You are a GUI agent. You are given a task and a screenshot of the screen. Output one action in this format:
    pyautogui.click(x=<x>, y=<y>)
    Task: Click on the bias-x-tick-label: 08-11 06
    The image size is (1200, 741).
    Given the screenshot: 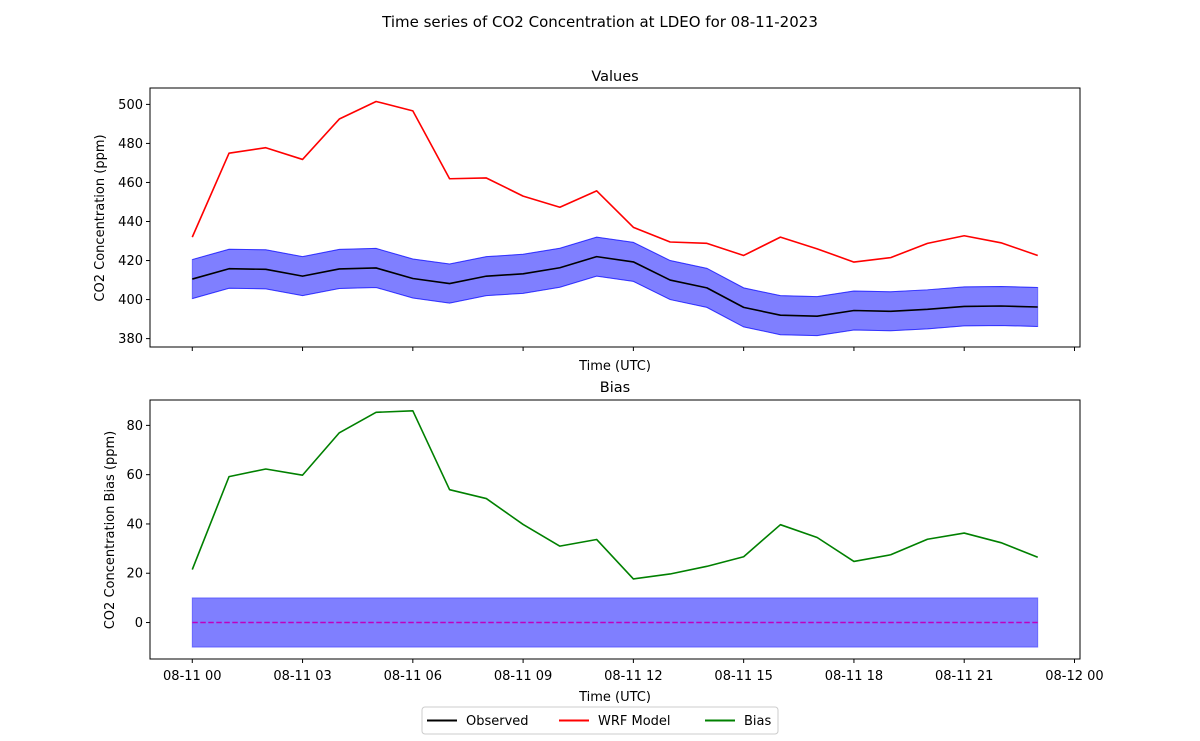 What is the action you would take?
    pyautogui.click(x=413, y=676)
    